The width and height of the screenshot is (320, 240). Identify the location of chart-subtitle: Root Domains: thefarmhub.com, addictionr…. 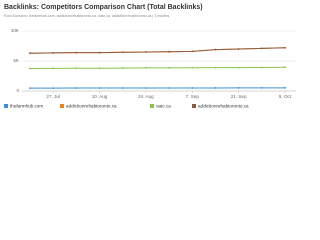
(86, 16).